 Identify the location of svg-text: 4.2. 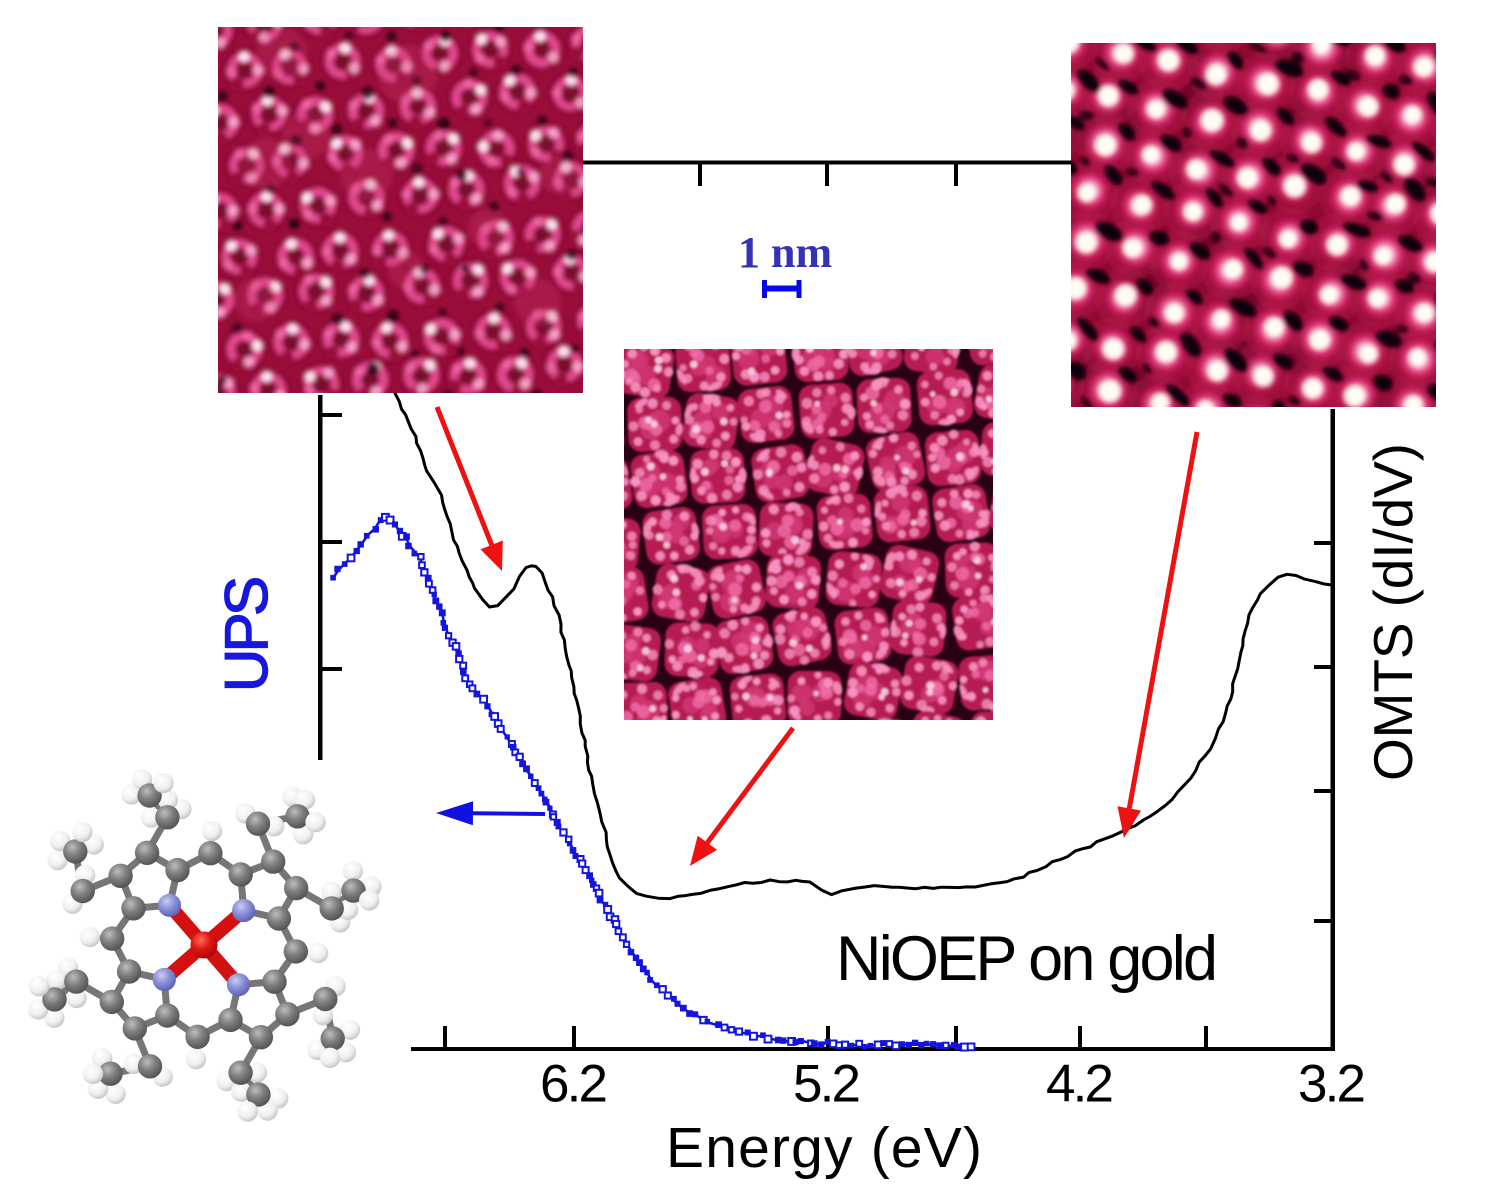
(1080, 1084).